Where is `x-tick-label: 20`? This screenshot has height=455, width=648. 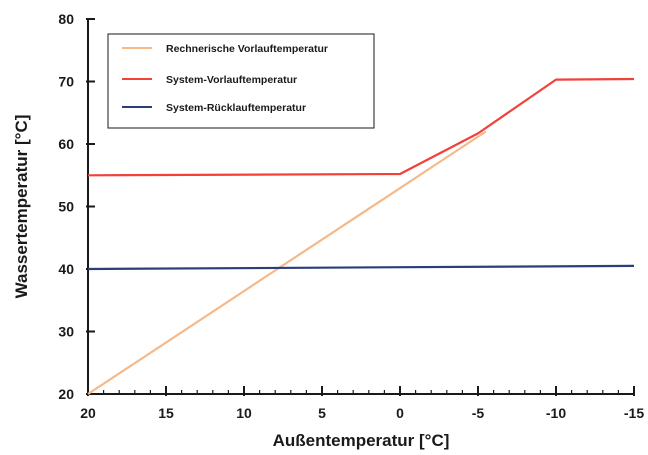
x-tick-label: 20 is located at coordinates (88, 413).